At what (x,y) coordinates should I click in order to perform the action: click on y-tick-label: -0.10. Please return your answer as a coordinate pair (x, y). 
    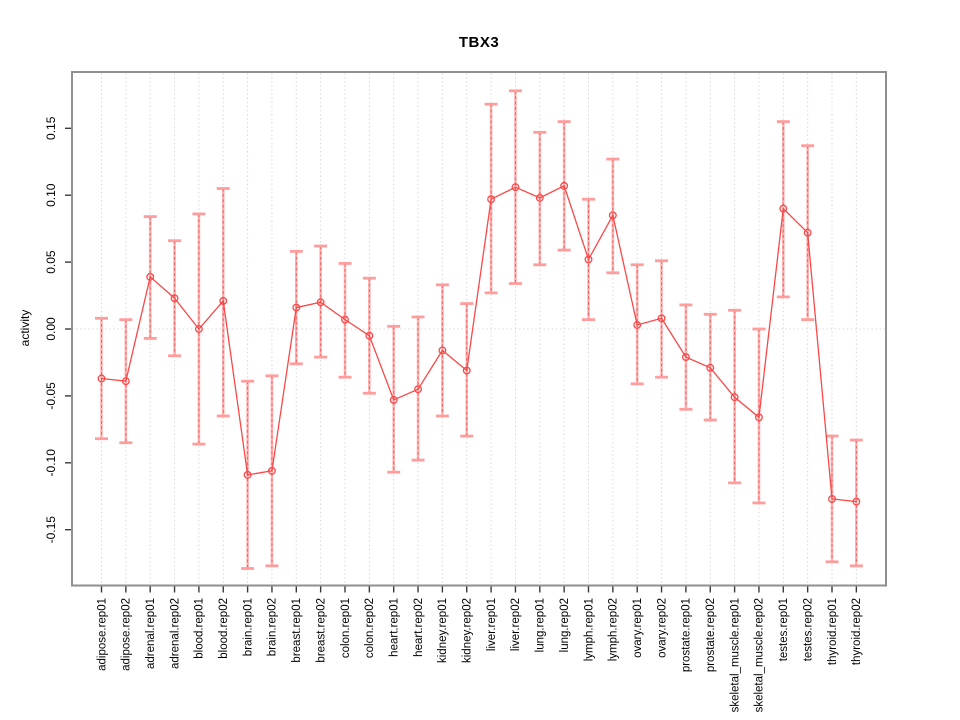
    Looking at the image, I should click on (51, 463).